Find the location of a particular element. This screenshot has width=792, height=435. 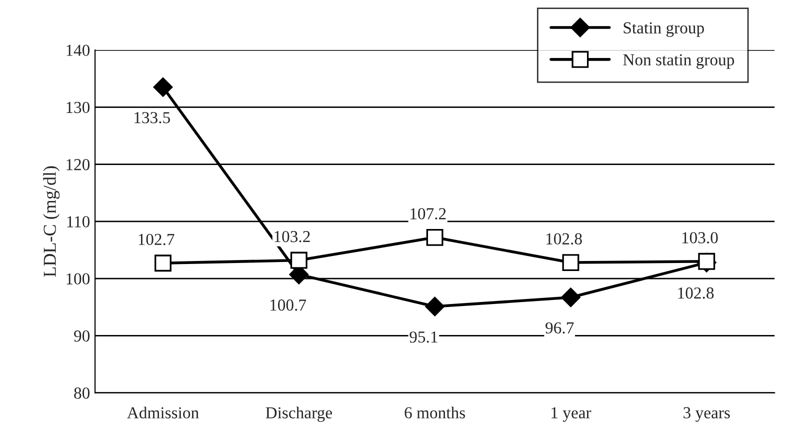

x-tick-label: 6 months is located at coordinates (434, 412).